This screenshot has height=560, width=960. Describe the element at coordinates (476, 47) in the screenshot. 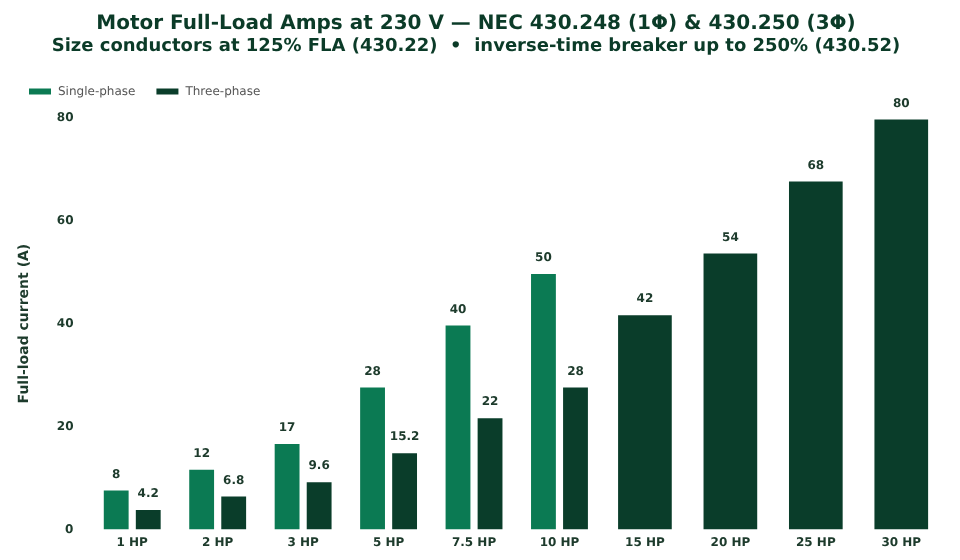

I see `chart-subtitle: Size conductors at 125% FLA (430.22) • inverse-time breaker up to 250% (430.52)` at that location.